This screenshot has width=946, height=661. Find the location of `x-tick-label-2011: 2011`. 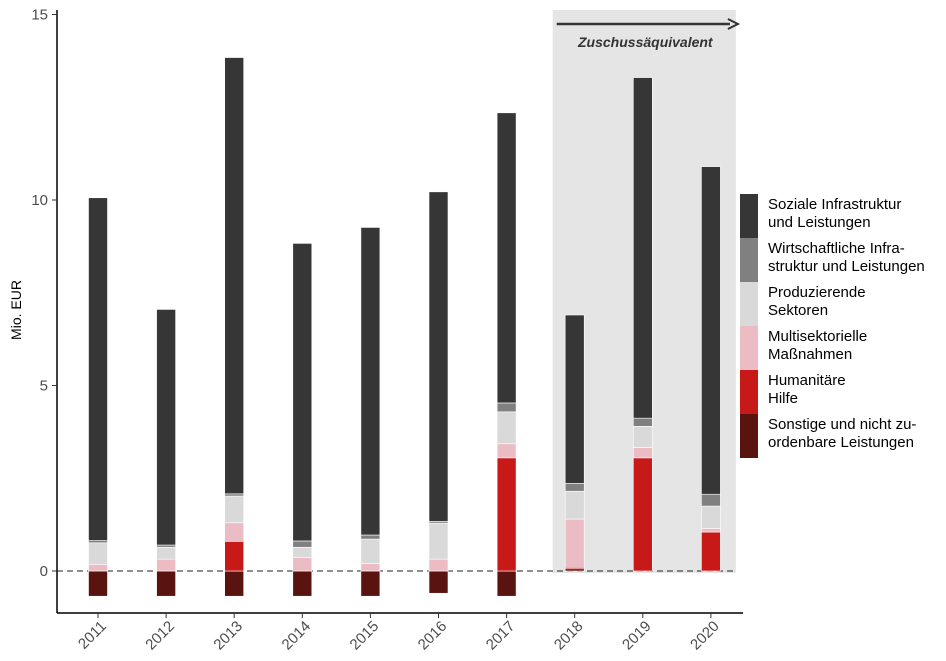

x-tick-label-2011: 2011 is located at coordinates (92, 635).